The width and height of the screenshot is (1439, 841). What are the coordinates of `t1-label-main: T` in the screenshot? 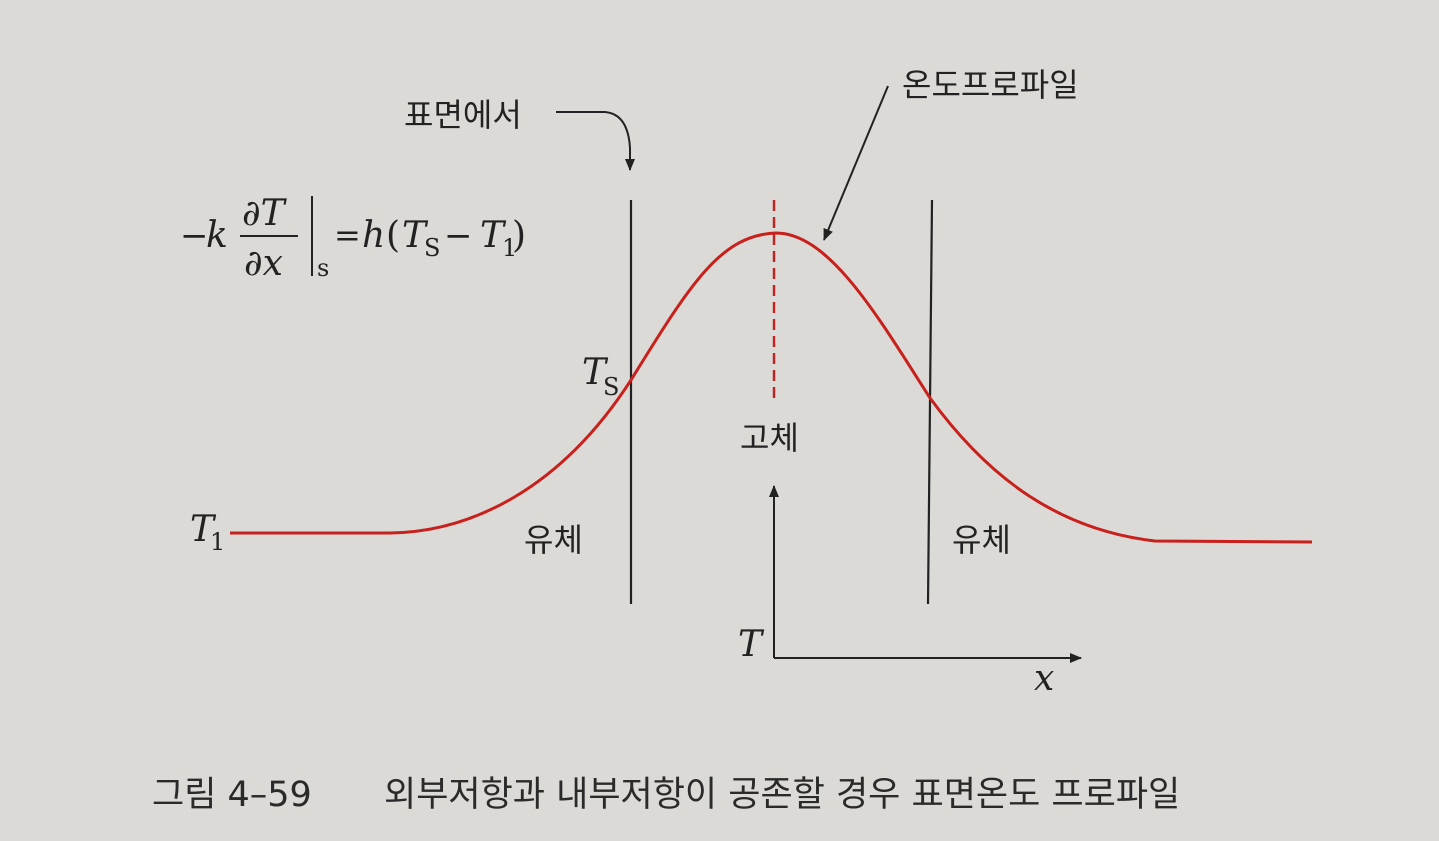 It's located at (203, 529).